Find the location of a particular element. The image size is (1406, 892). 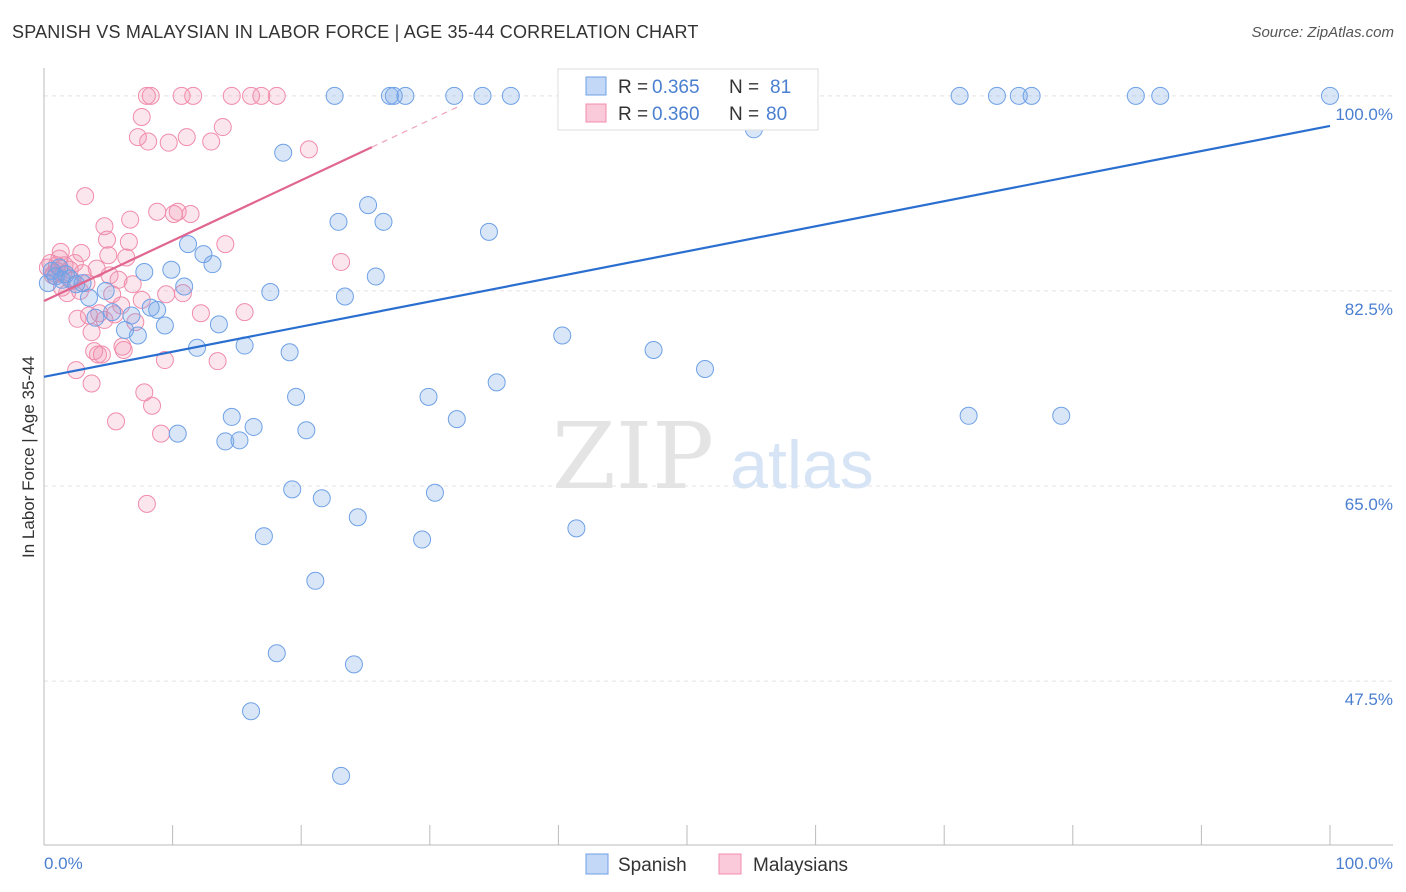

y-tick-label-1: 82.5% is located at coordinates (1369, 309).